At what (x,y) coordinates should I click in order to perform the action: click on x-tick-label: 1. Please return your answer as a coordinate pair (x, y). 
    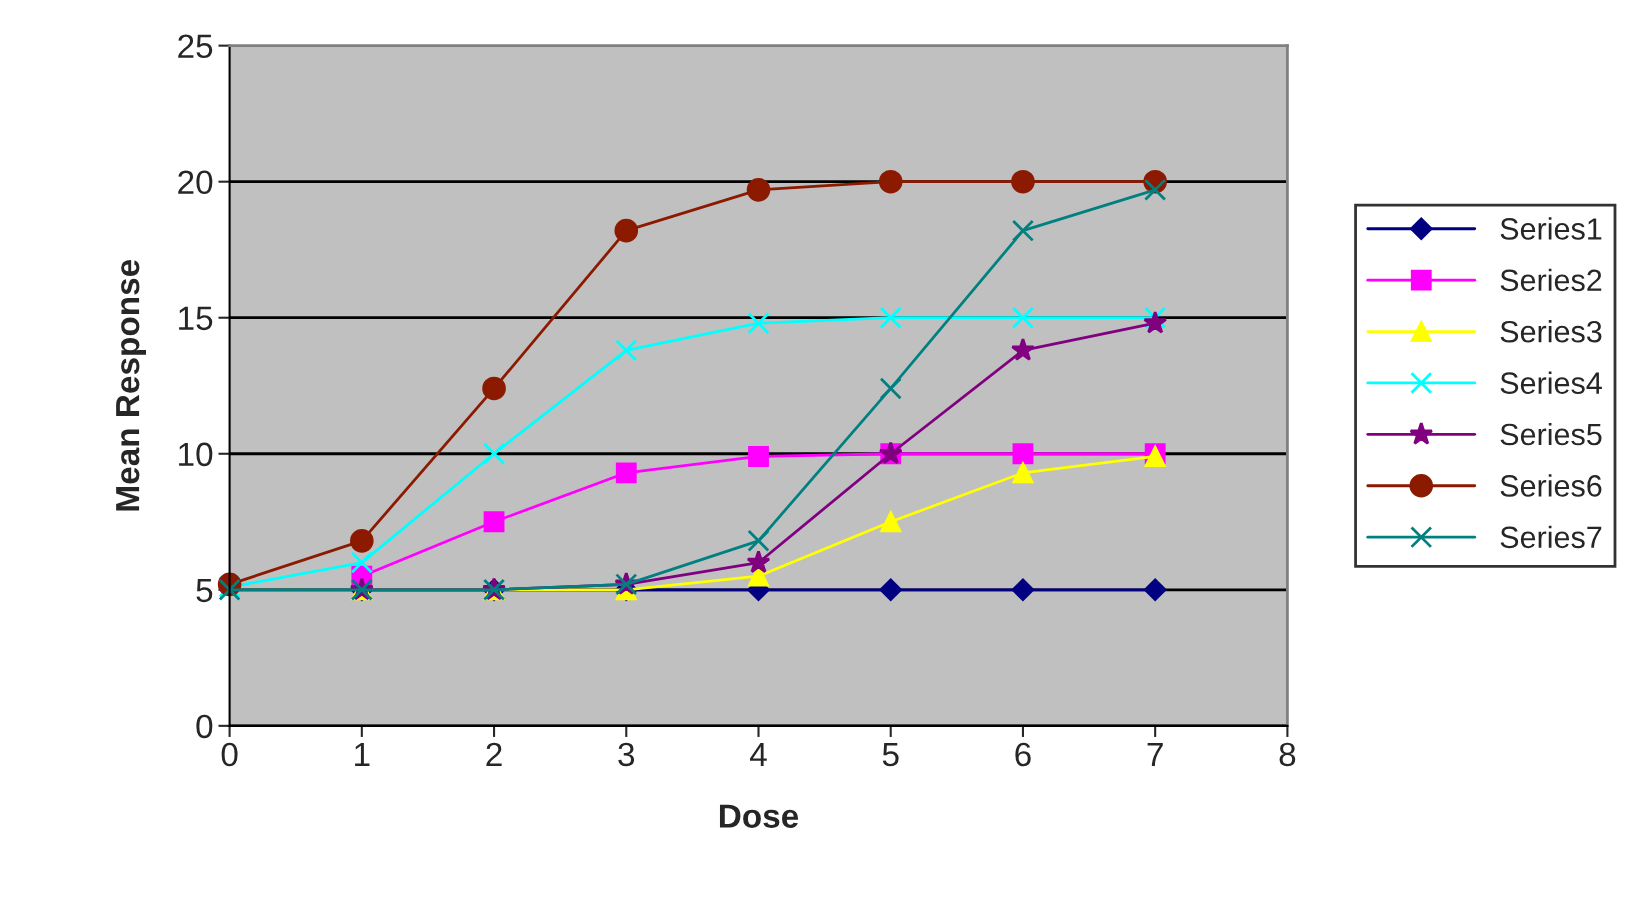
    Looking at the image, I should click on (362, 754).